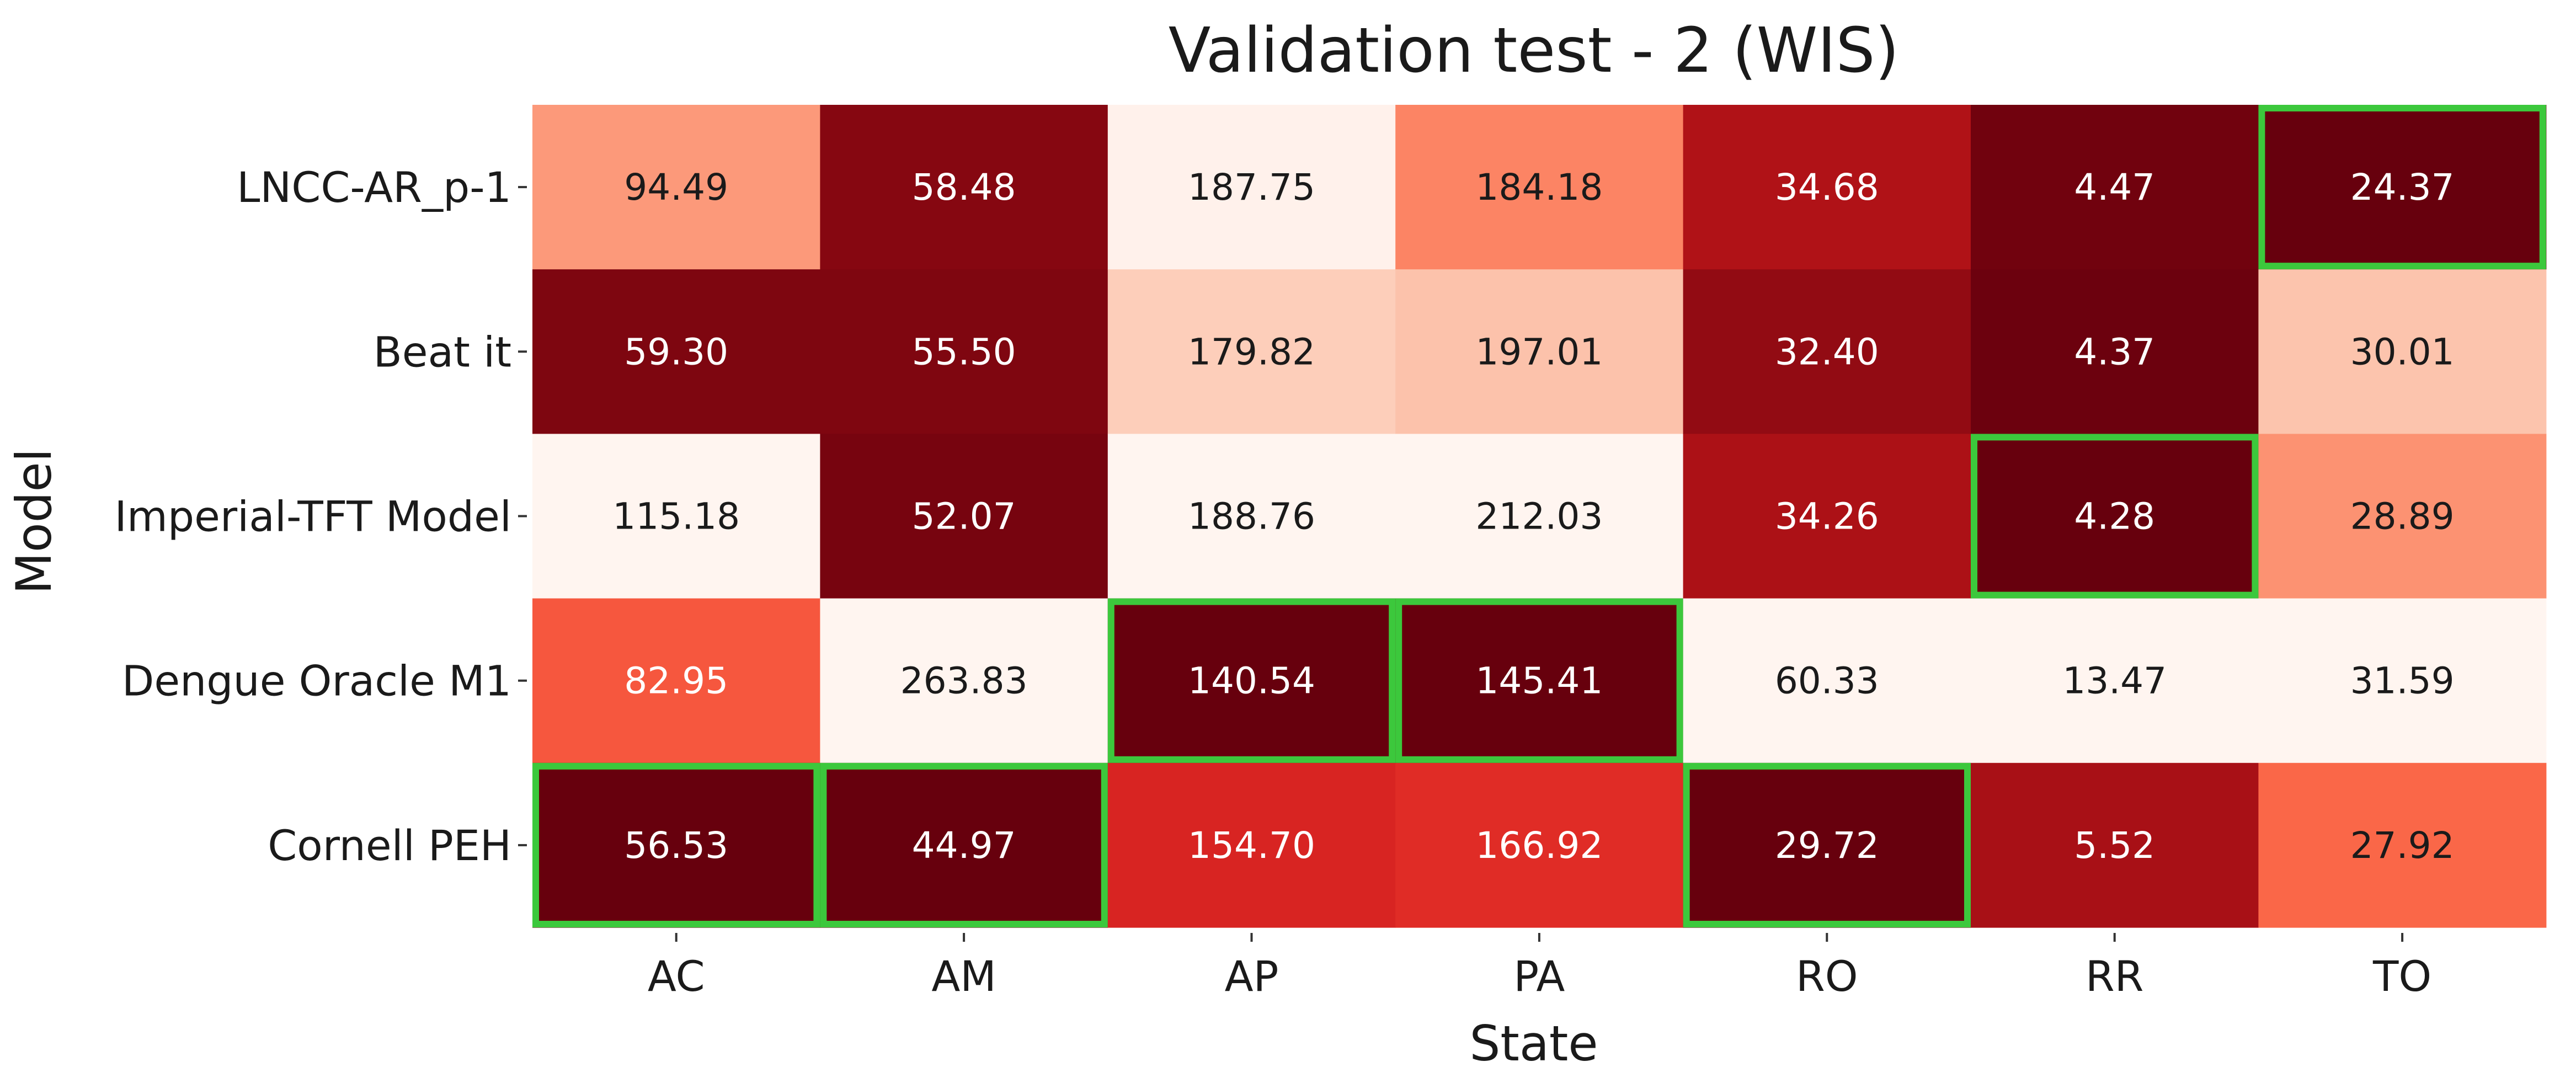 The width and height of the screenshot is (2576, 1083). What do you see at coordinates (1252, 977) in the screenshot?
I see `x-tick-label: AP` at bounding box center [1252, 977].